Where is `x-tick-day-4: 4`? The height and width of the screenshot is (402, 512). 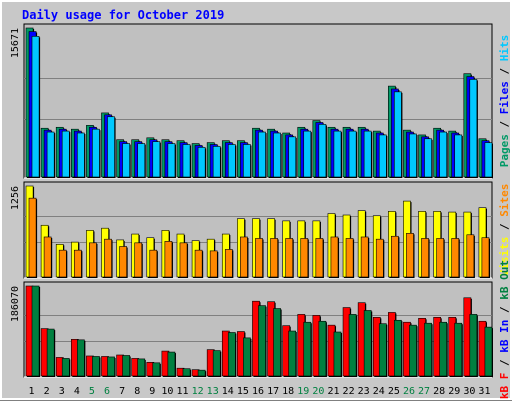
x-tick-day-4: 4 is located at coordinates (77, 391).